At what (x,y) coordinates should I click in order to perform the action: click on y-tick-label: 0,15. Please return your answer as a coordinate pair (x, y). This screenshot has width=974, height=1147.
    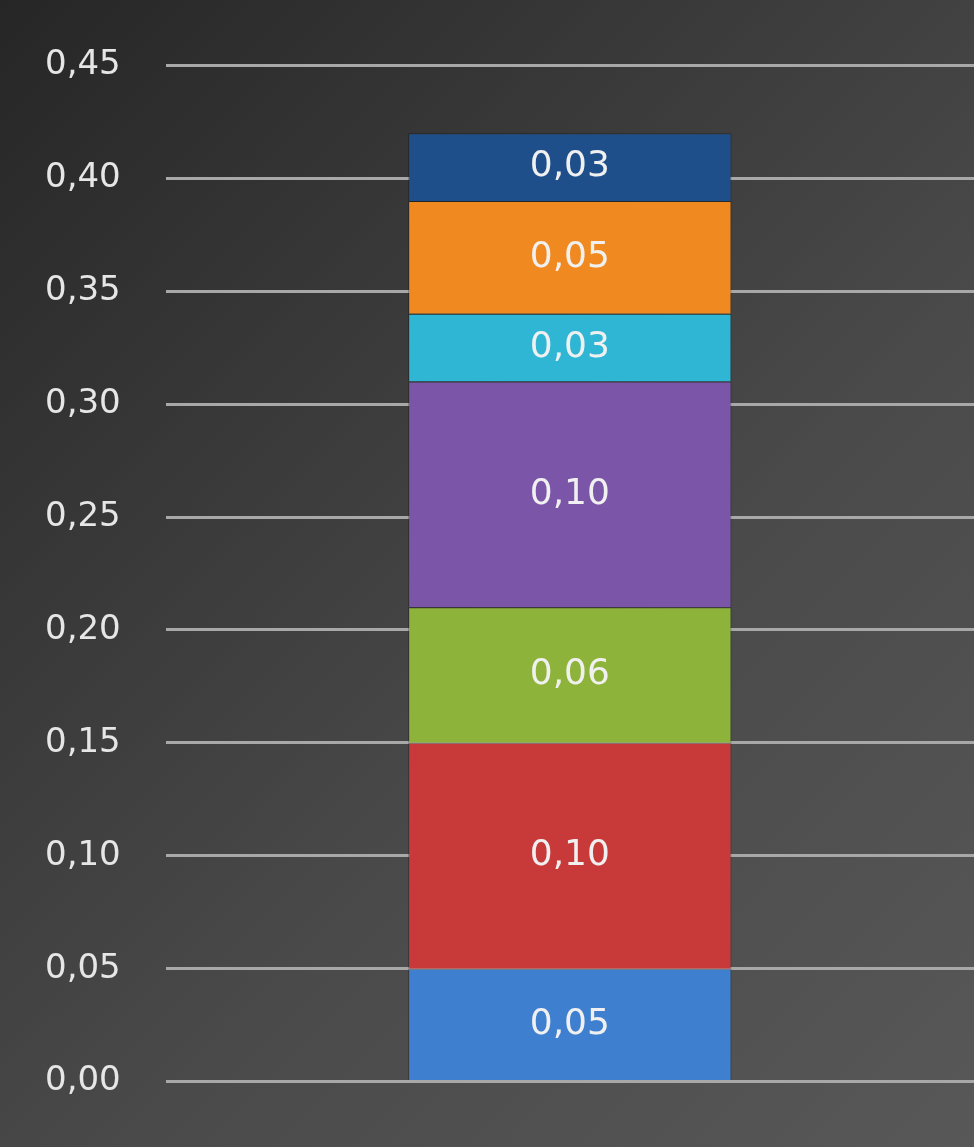
    Looking at the image, I should click on (83, 739).